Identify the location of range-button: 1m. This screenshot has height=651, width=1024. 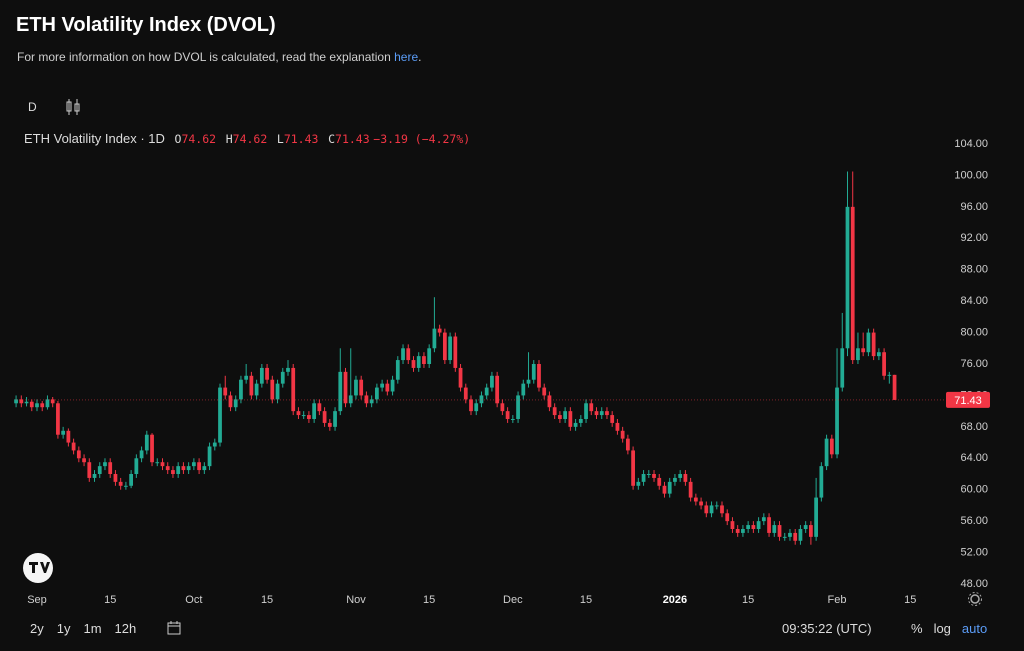
(92, 628).